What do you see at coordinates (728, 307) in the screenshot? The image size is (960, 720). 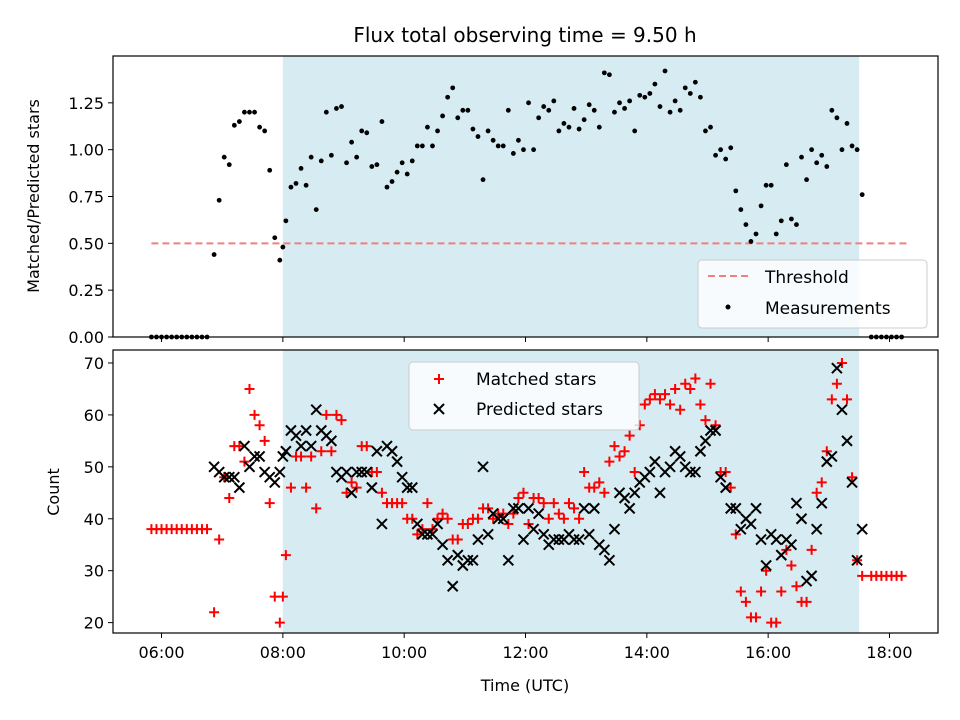 I see `legend-measurements-marker` at bounding box center [728, 307].